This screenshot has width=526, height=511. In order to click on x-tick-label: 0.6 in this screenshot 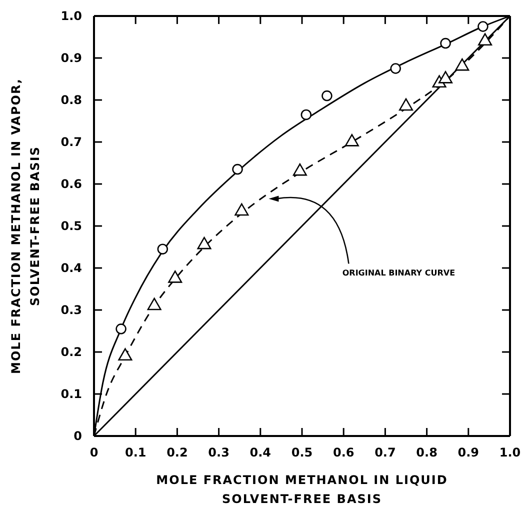, I will do `click(343, 453)`.